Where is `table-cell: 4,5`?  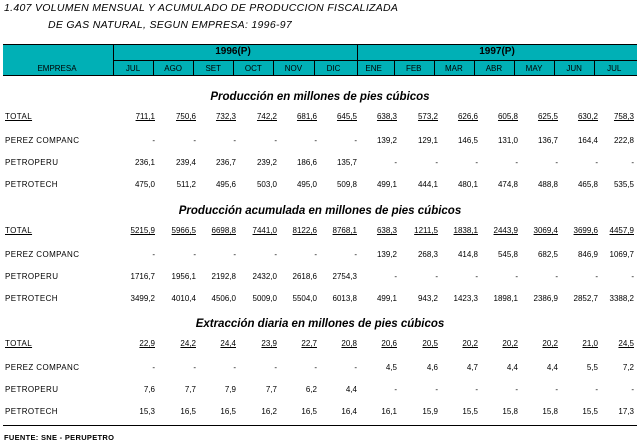 table-cell: 4,5 is located at coordinates (391, 367).